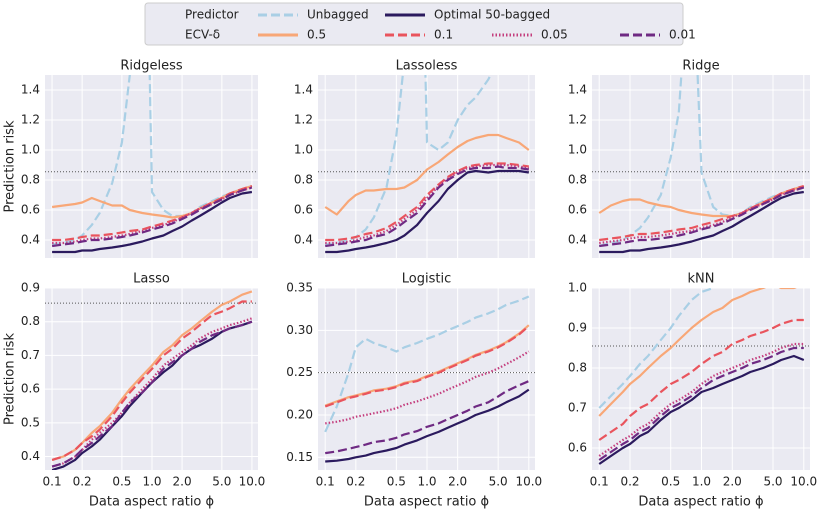 The height and width of the screenshot is (514, 830). What do you see at coordinates (492, 15) in the screenshot?
I see `legend-label: Optimal 50-bagged` at bounding box center [492, 15].